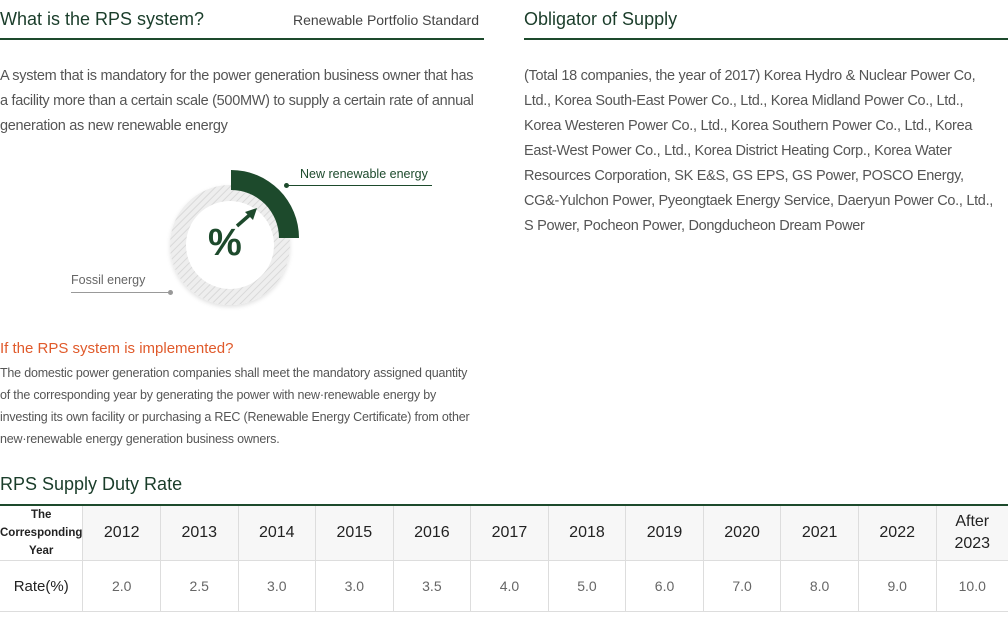  I want to click on year-cell: 2012, so click(121, 533).